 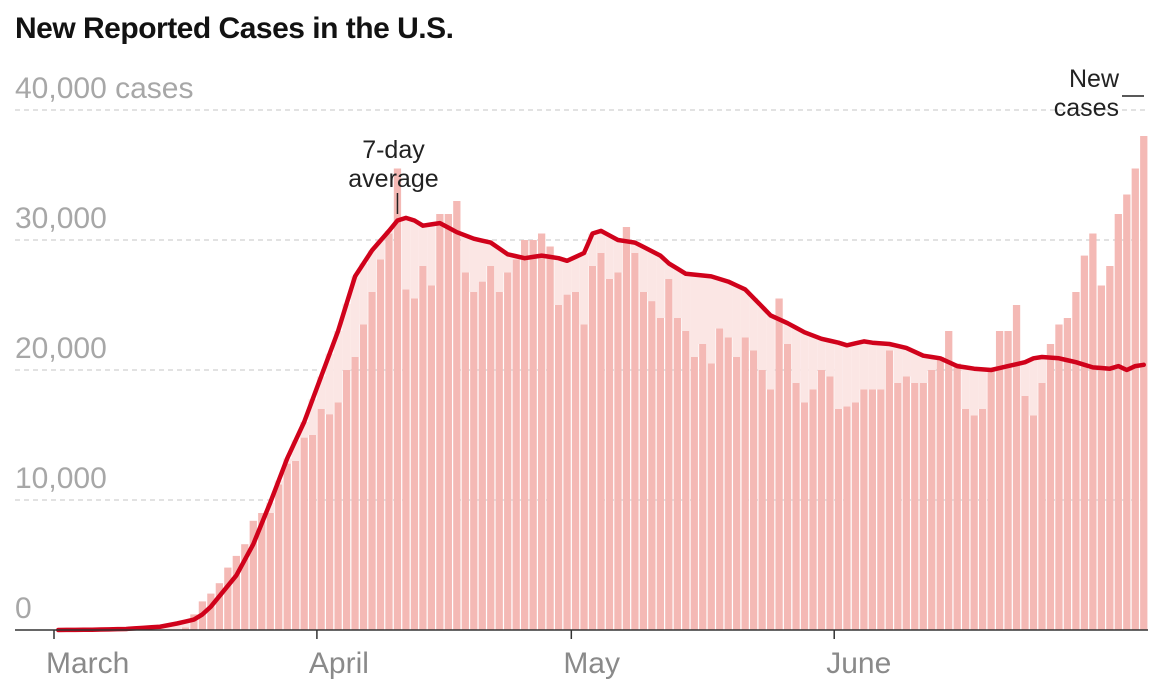 What do you see at coordinates (104, 88) in the screenshot?
I see `y-tick-label: 40,000 cases` at bounding box center [104, 88].